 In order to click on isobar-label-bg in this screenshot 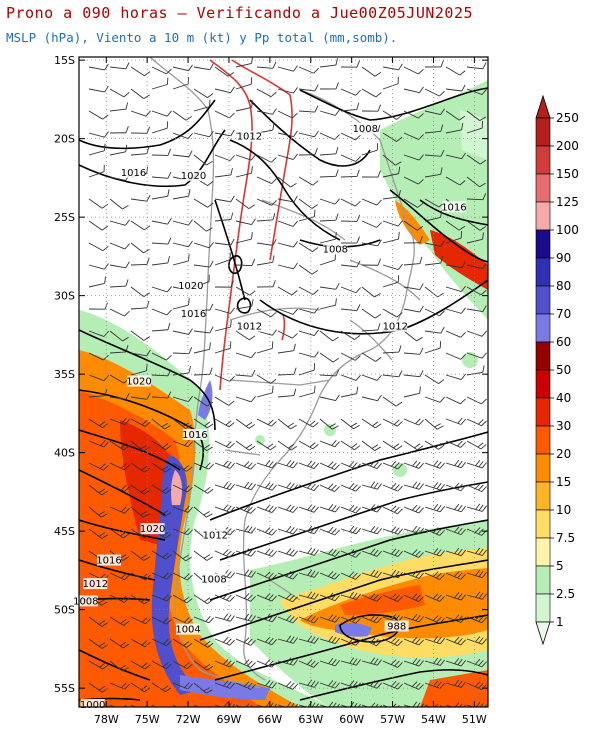, I will do `click(133, 172)`.